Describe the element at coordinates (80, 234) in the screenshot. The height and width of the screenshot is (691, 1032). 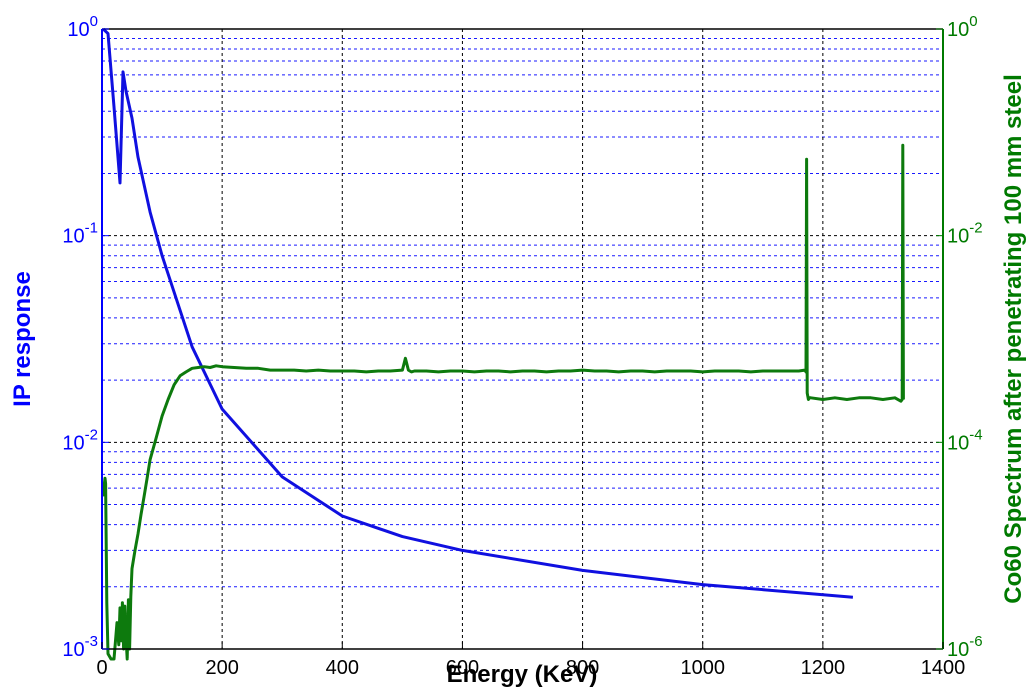
I see `y-left-tick-label: 10⁻¹` at that location.